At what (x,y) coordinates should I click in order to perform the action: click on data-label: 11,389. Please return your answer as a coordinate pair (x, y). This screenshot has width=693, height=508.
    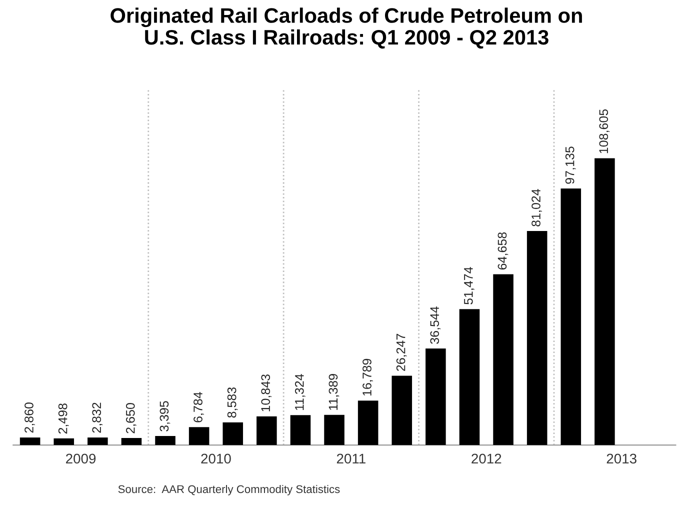
    Looking at the image, I should click on (334, 392).